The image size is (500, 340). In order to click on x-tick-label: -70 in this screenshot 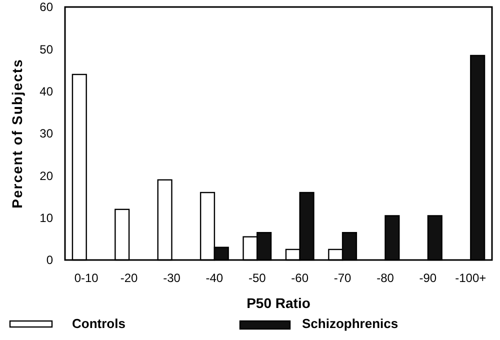, I will do `click(343, 278)`.